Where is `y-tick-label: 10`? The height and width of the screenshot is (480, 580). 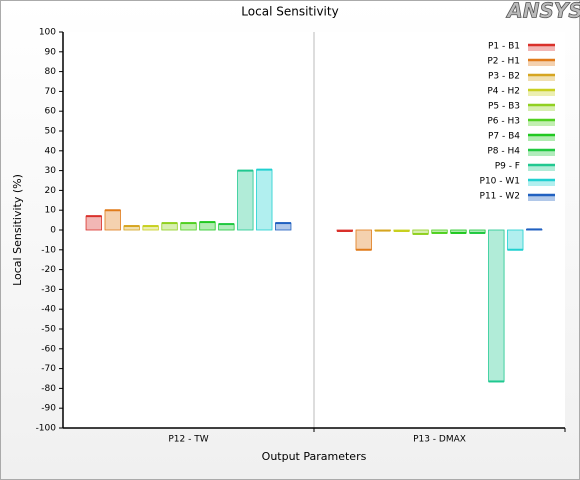 y-tick-label: 10 is located at coordinates (51, 211).